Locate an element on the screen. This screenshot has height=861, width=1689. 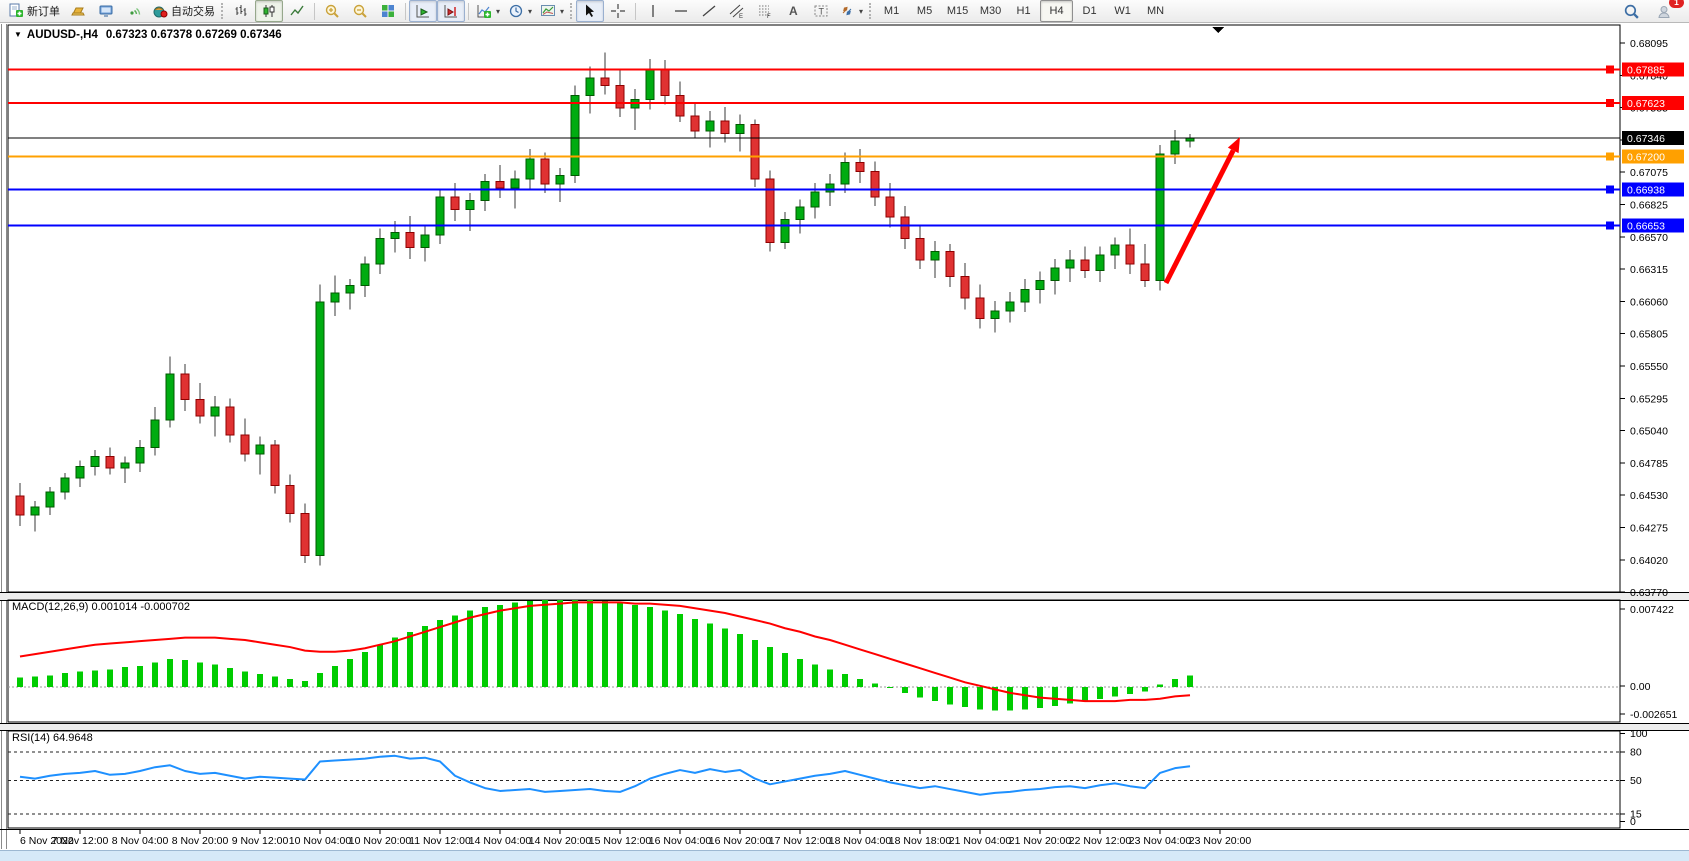
new-order-icon is located at coordinates (16, 10).